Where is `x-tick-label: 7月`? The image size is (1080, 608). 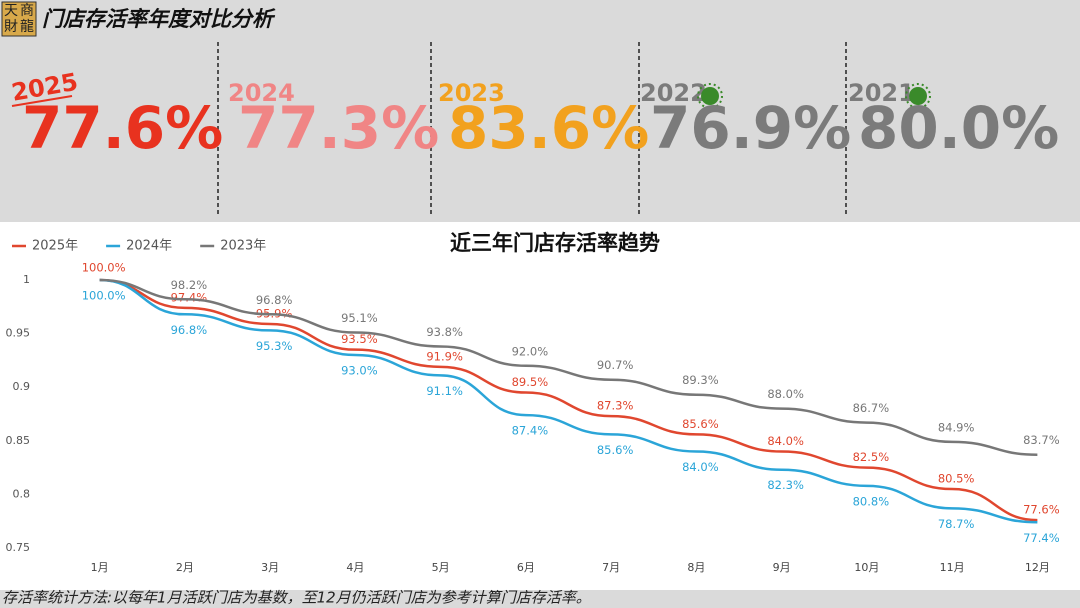 x-tick-label: 7月 is located at coordinates (611, 567).